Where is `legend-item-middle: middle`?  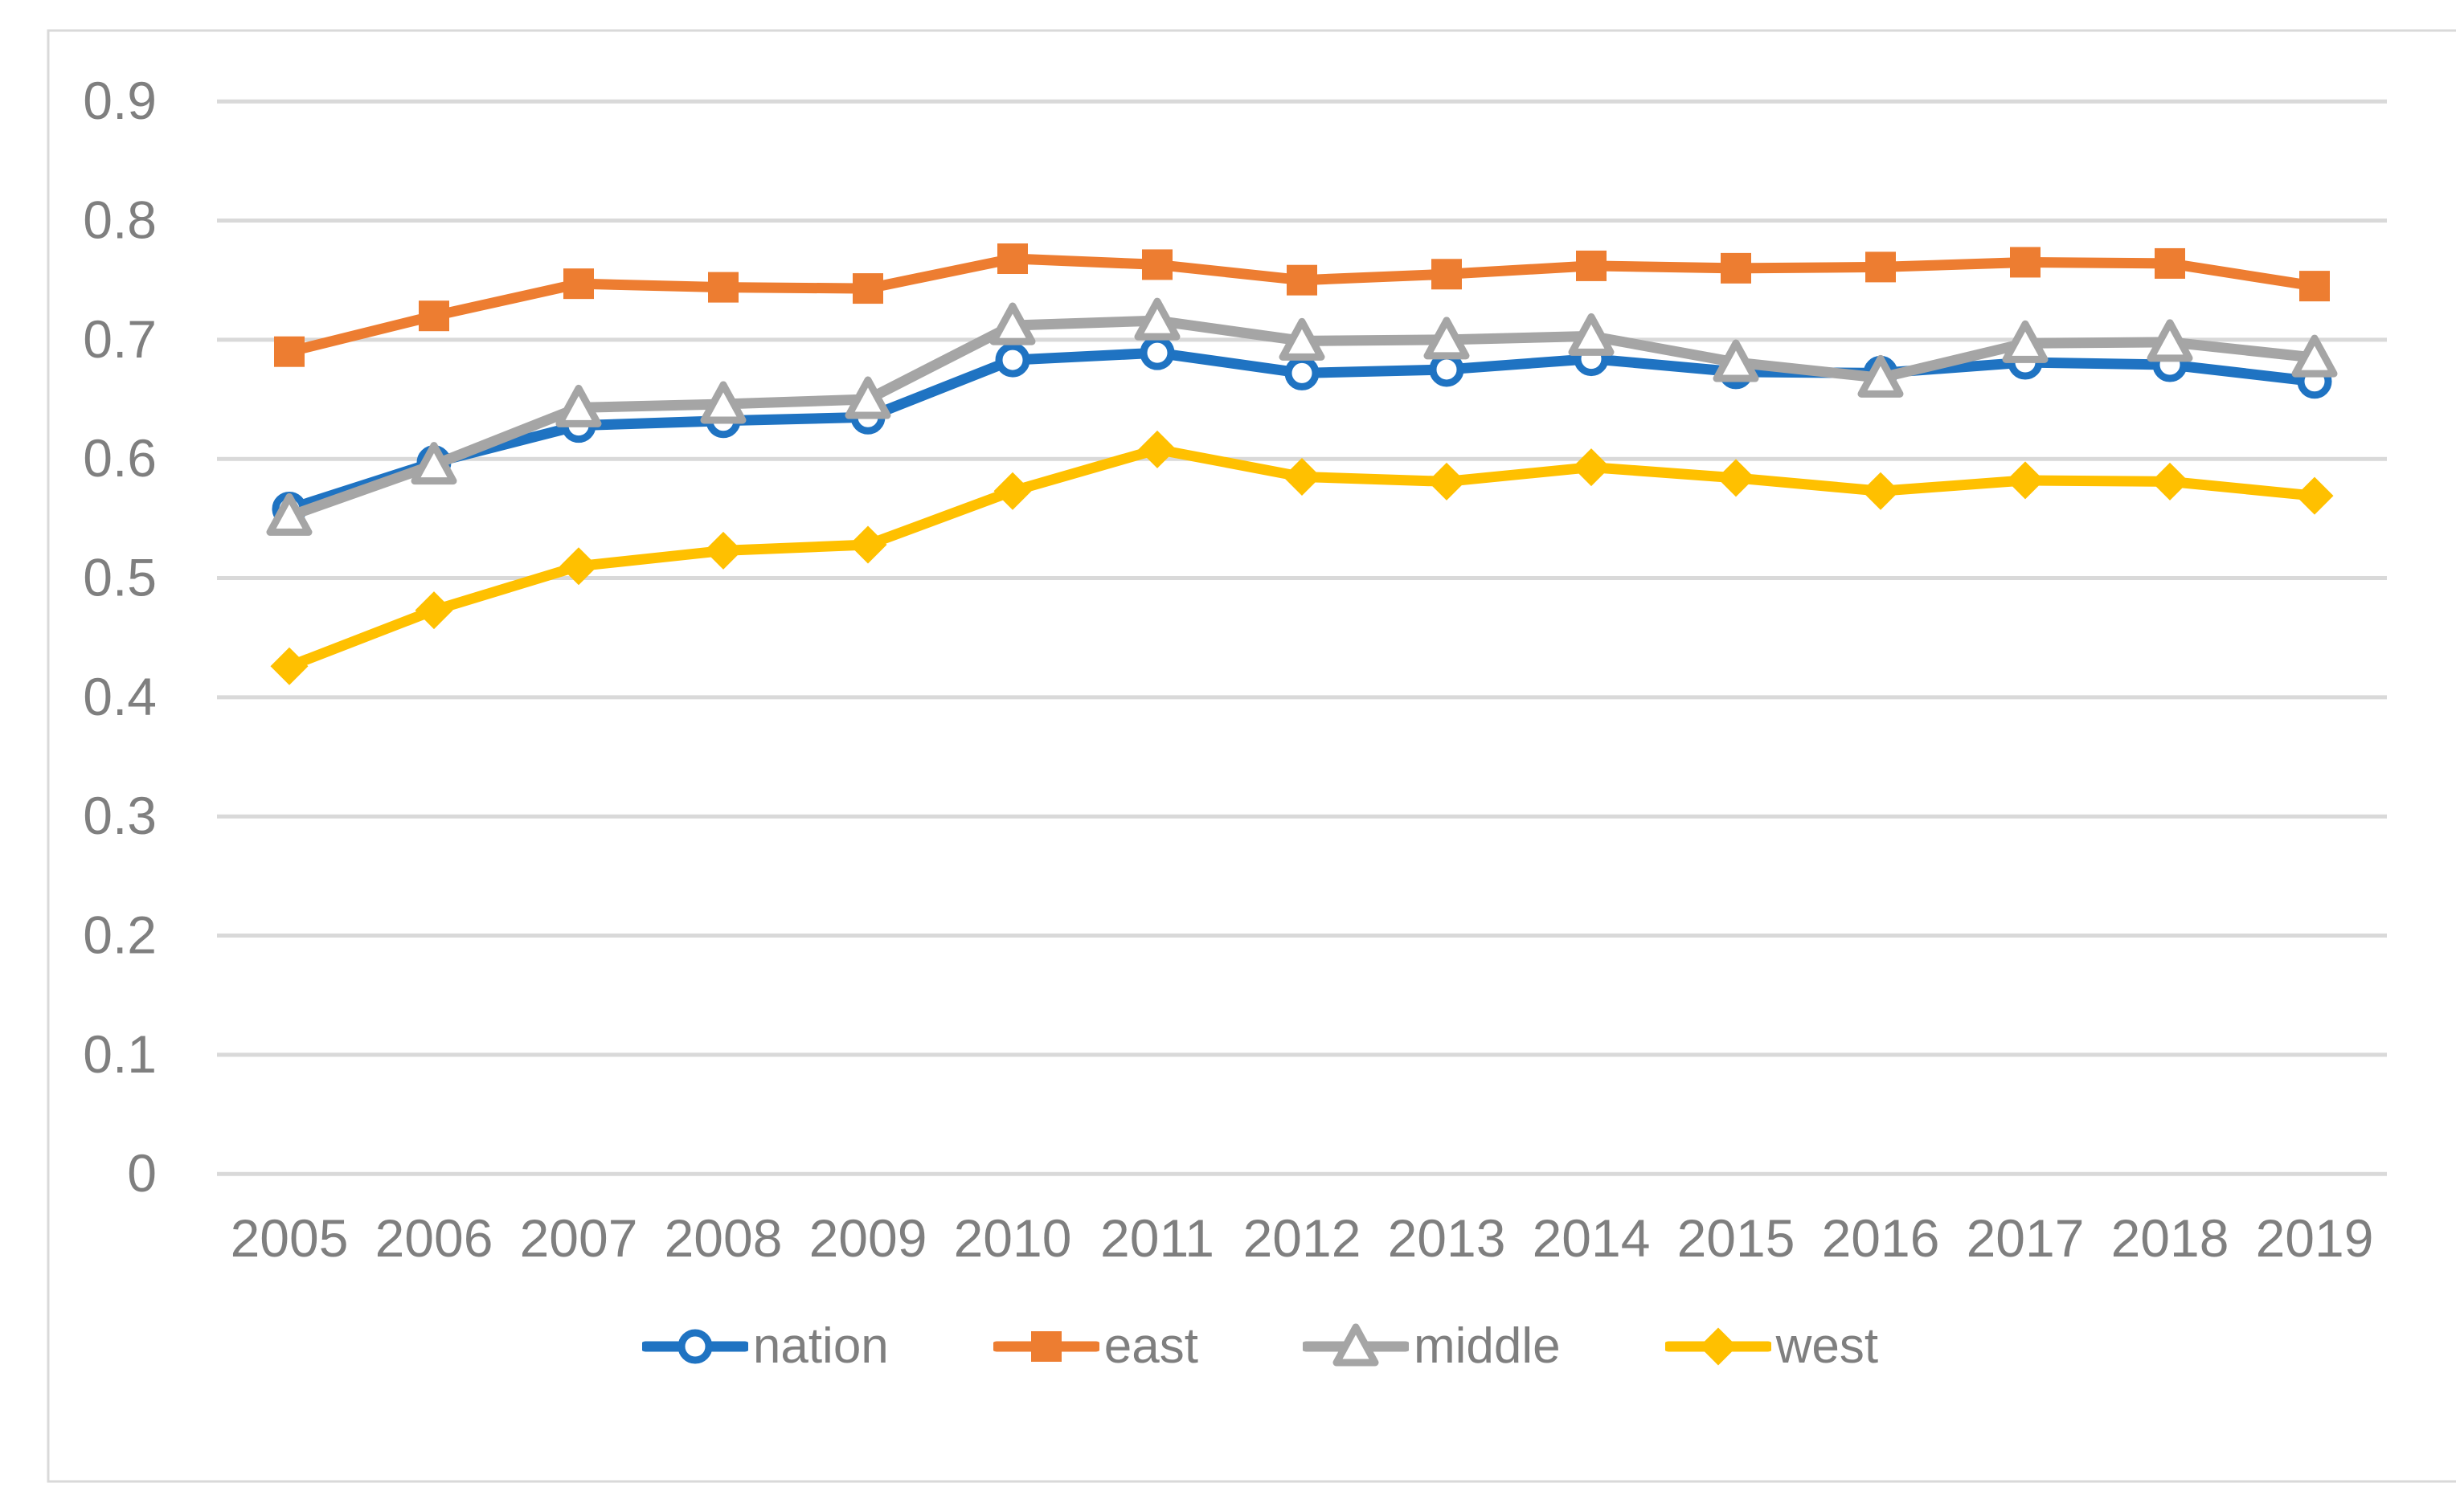 legend-item-middle: middle is located at coordinates (1432, 1346).